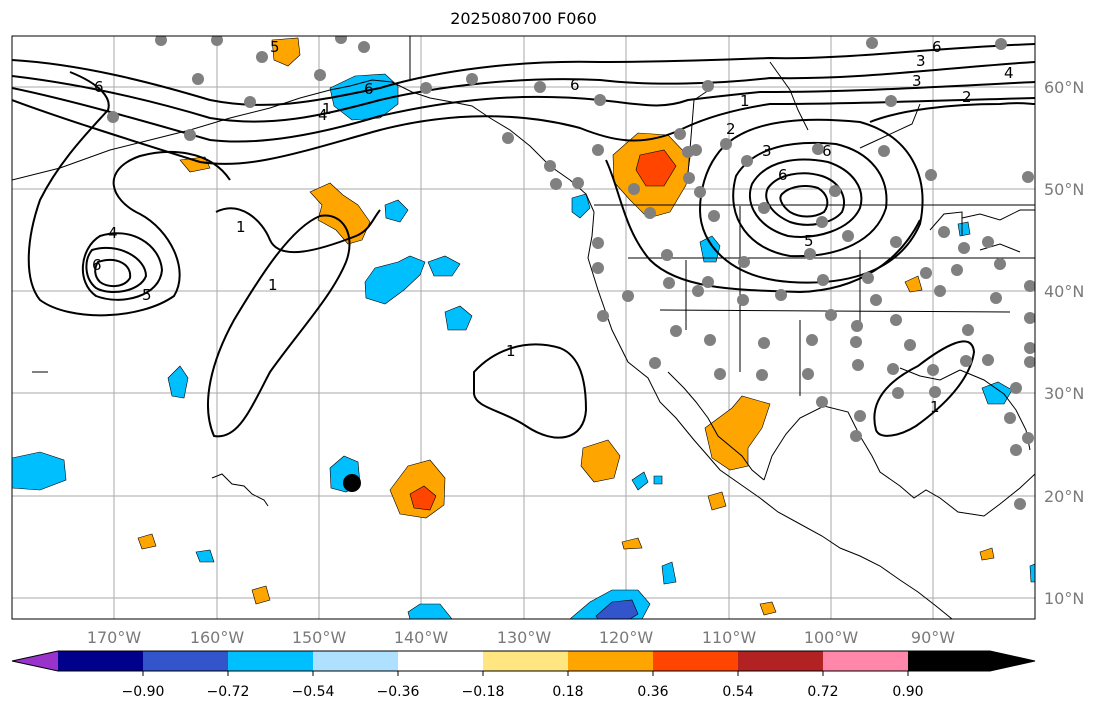  Describe the element at coordinates (114, 637) in the screenshot. I see `lon-label: 170°W` at that location.